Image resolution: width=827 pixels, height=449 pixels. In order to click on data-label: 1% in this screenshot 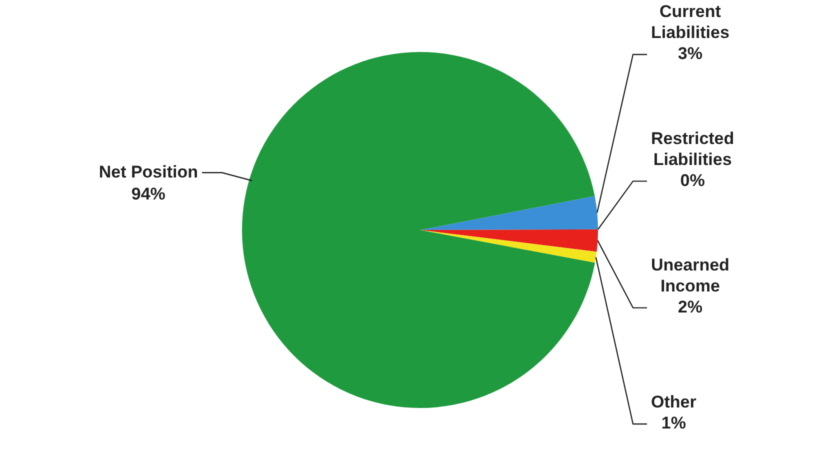, I will do `click(673, 423)`.